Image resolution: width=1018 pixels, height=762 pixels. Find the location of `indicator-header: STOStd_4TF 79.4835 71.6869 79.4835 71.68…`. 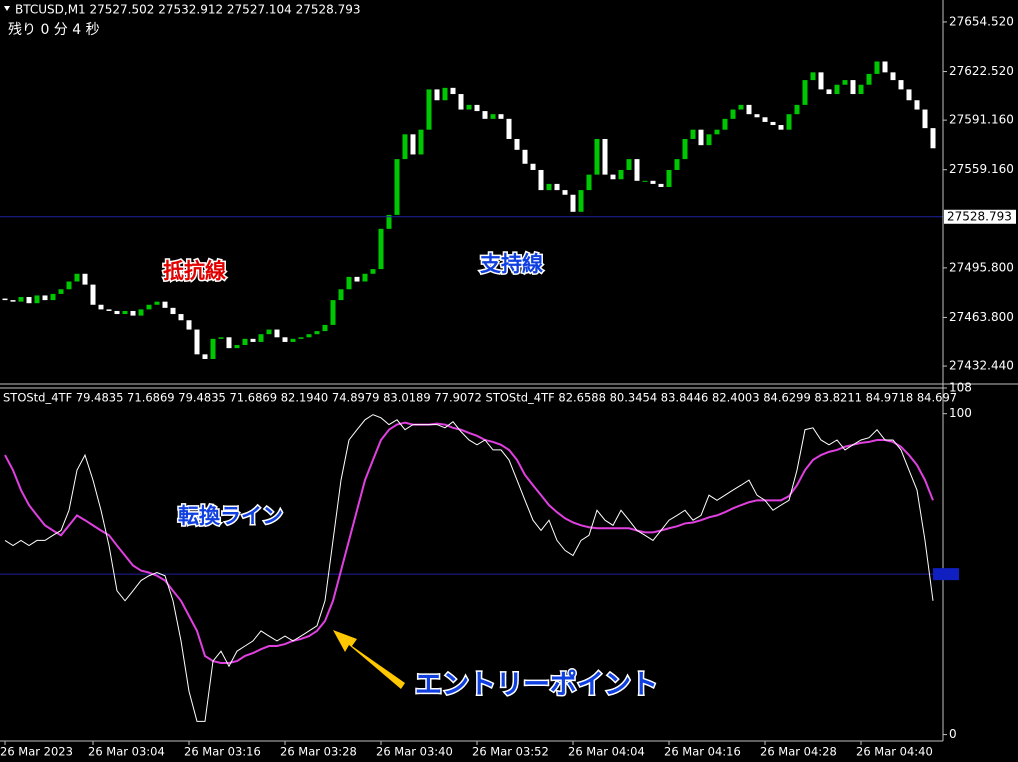

indicator-header: STOStd_4TF 79.4835 71.6869 79.4835 71.68… is located at coordinates (480, 398).